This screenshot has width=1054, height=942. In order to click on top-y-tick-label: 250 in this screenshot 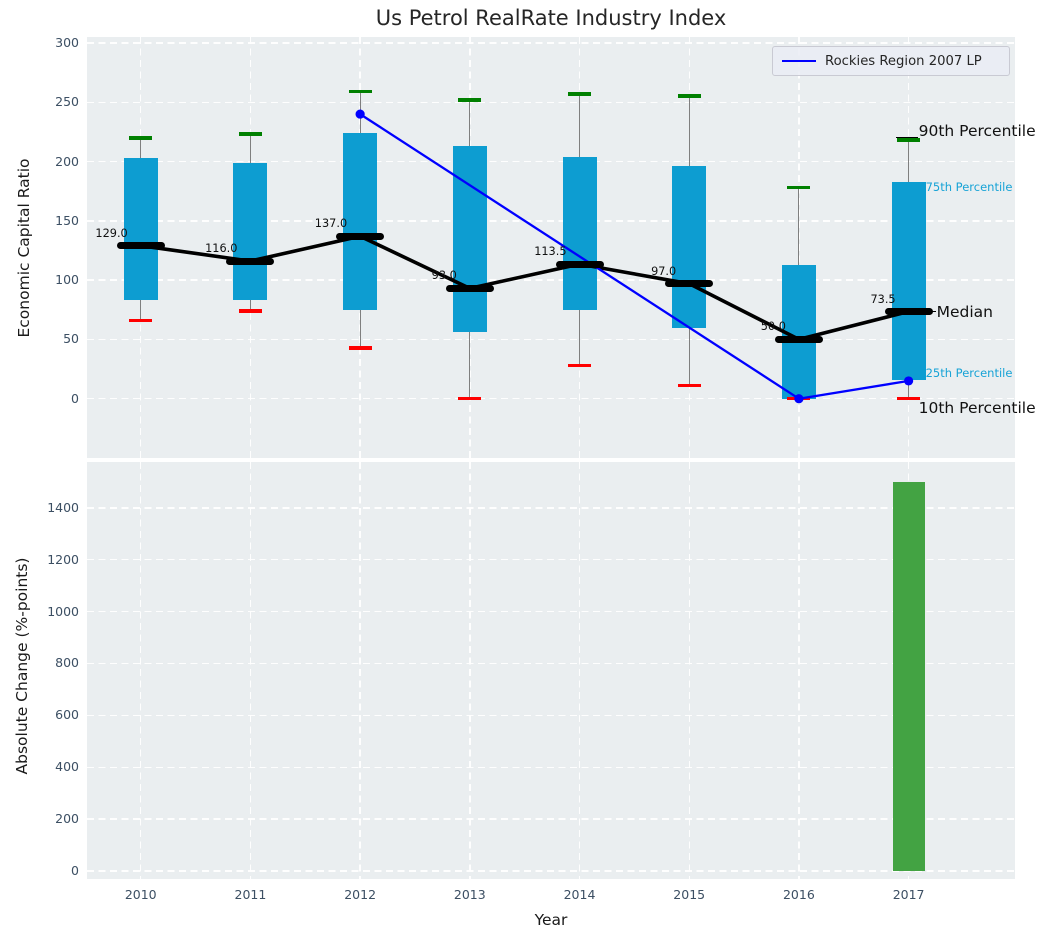, I will do `click(67, 102)`.